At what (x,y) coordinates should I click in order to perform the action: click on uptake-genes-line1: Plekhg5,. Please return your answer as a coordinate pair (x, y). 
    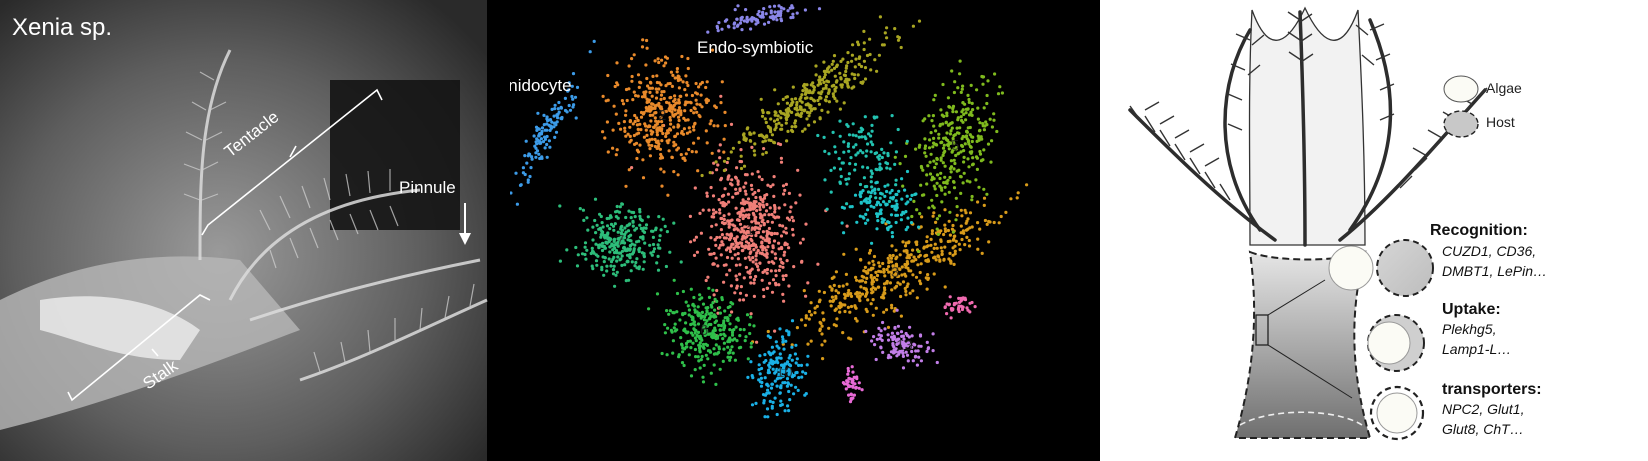
    Looking at the image, I should click on (1469, 329).